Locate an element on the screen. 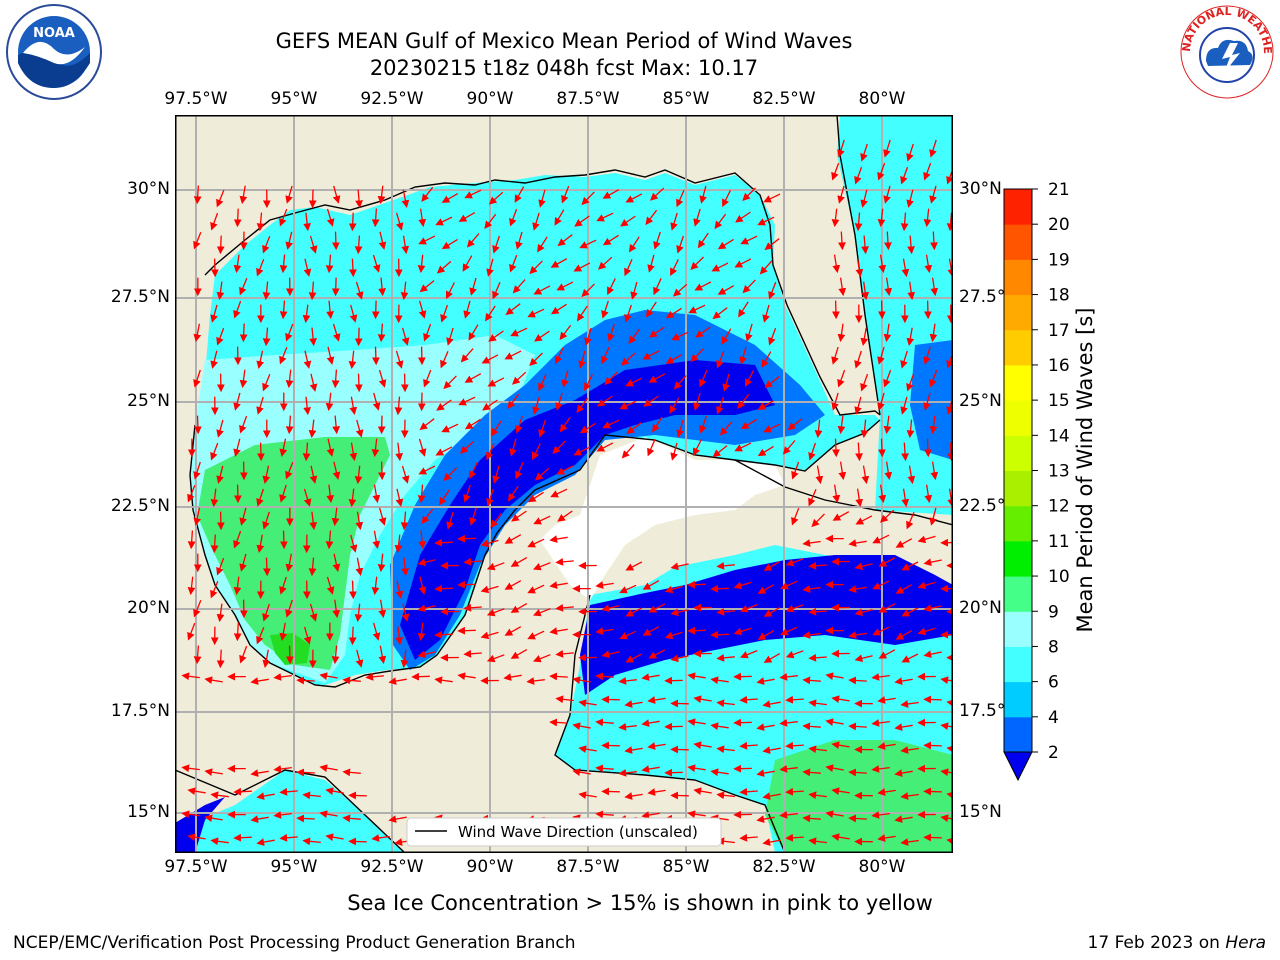 This screenshot has width=1280, height=960. lon-label-bottom: 82.5°W is located at coordinates (784, 867).